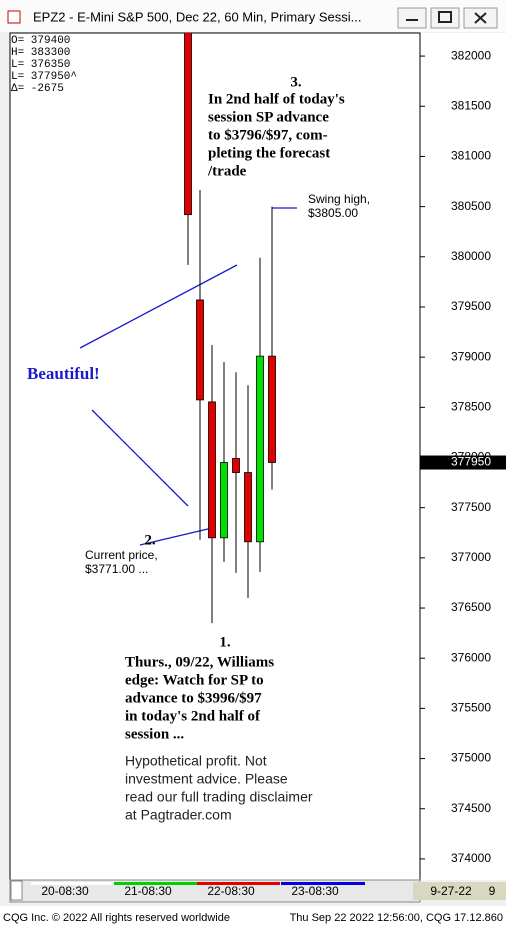 This screenshot has width=506, height=926. Describe the element at coordinates (471, 708) in the screenshot. I see `y-tick-label: 375500` at that location.